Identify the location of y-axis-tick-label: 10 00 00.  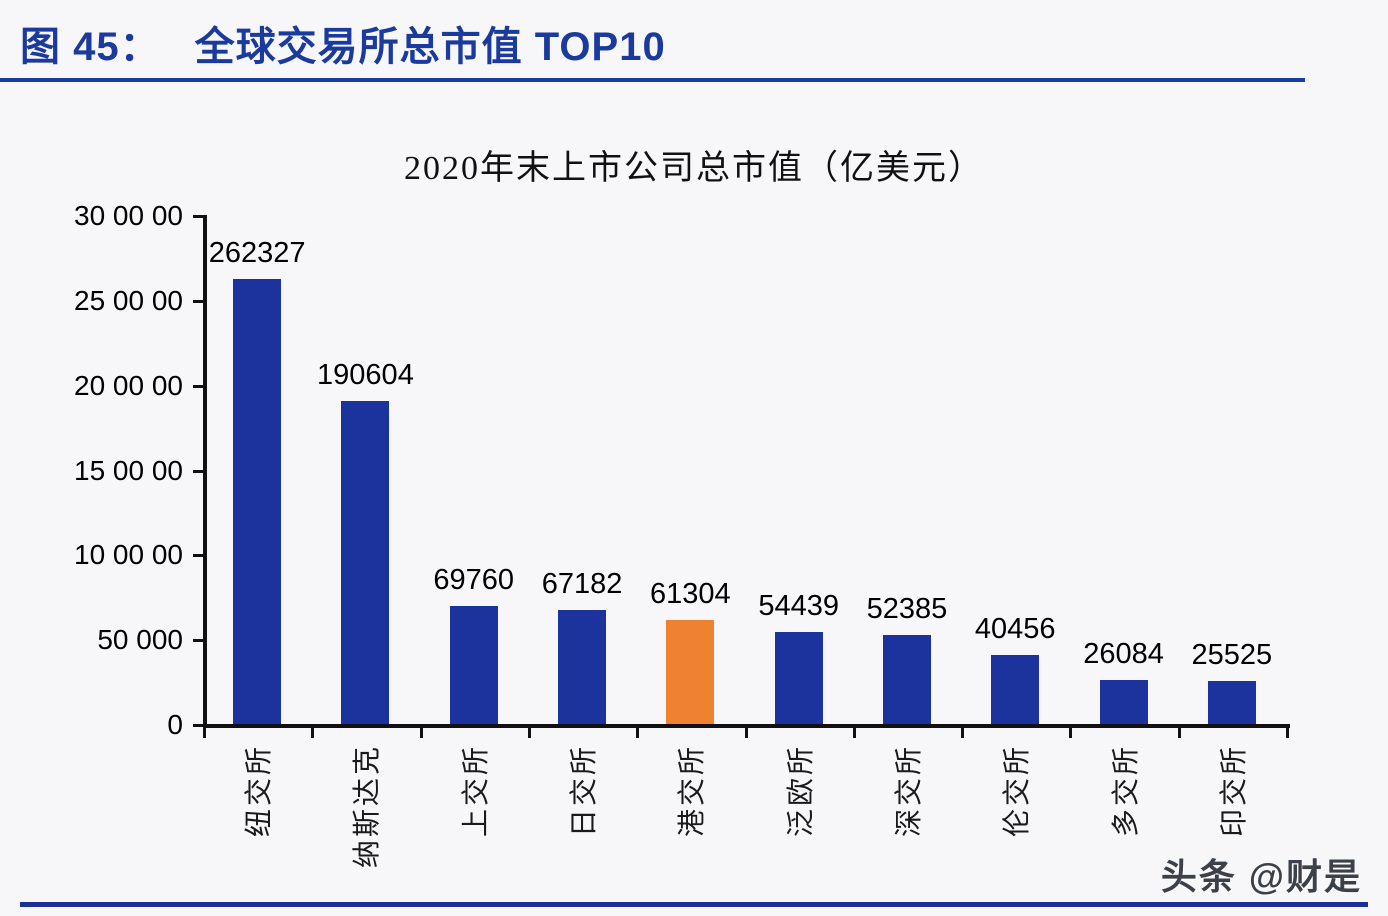
(128, 555).